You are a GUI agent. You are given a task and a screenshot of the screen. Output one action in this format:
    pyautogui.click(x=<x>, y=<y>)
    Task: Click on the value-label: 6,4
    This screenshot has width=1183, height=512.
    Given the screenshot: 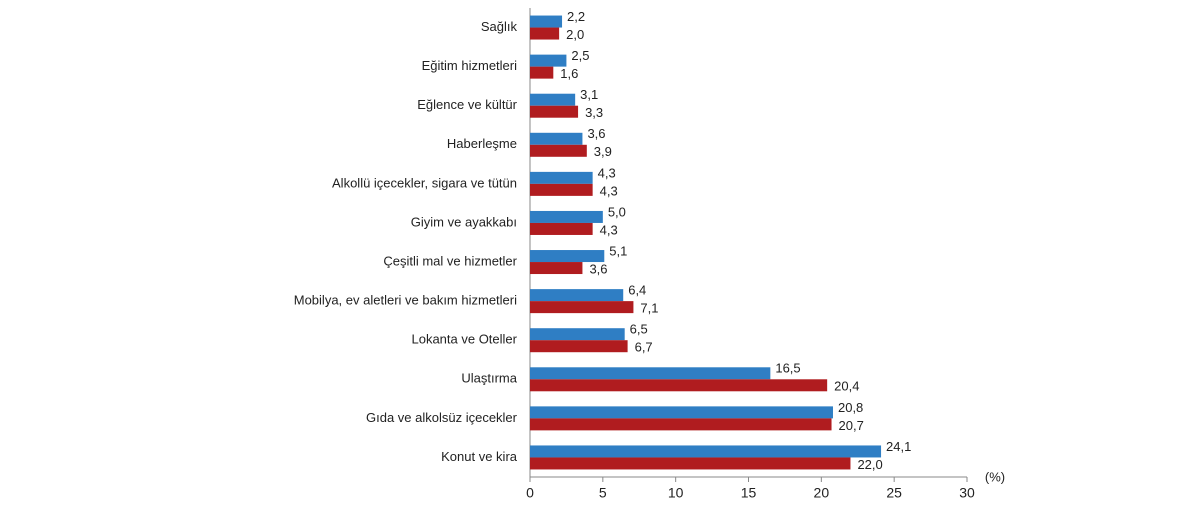 What is the action you would take?
    pyautogui.click(x=637, y=290)
    